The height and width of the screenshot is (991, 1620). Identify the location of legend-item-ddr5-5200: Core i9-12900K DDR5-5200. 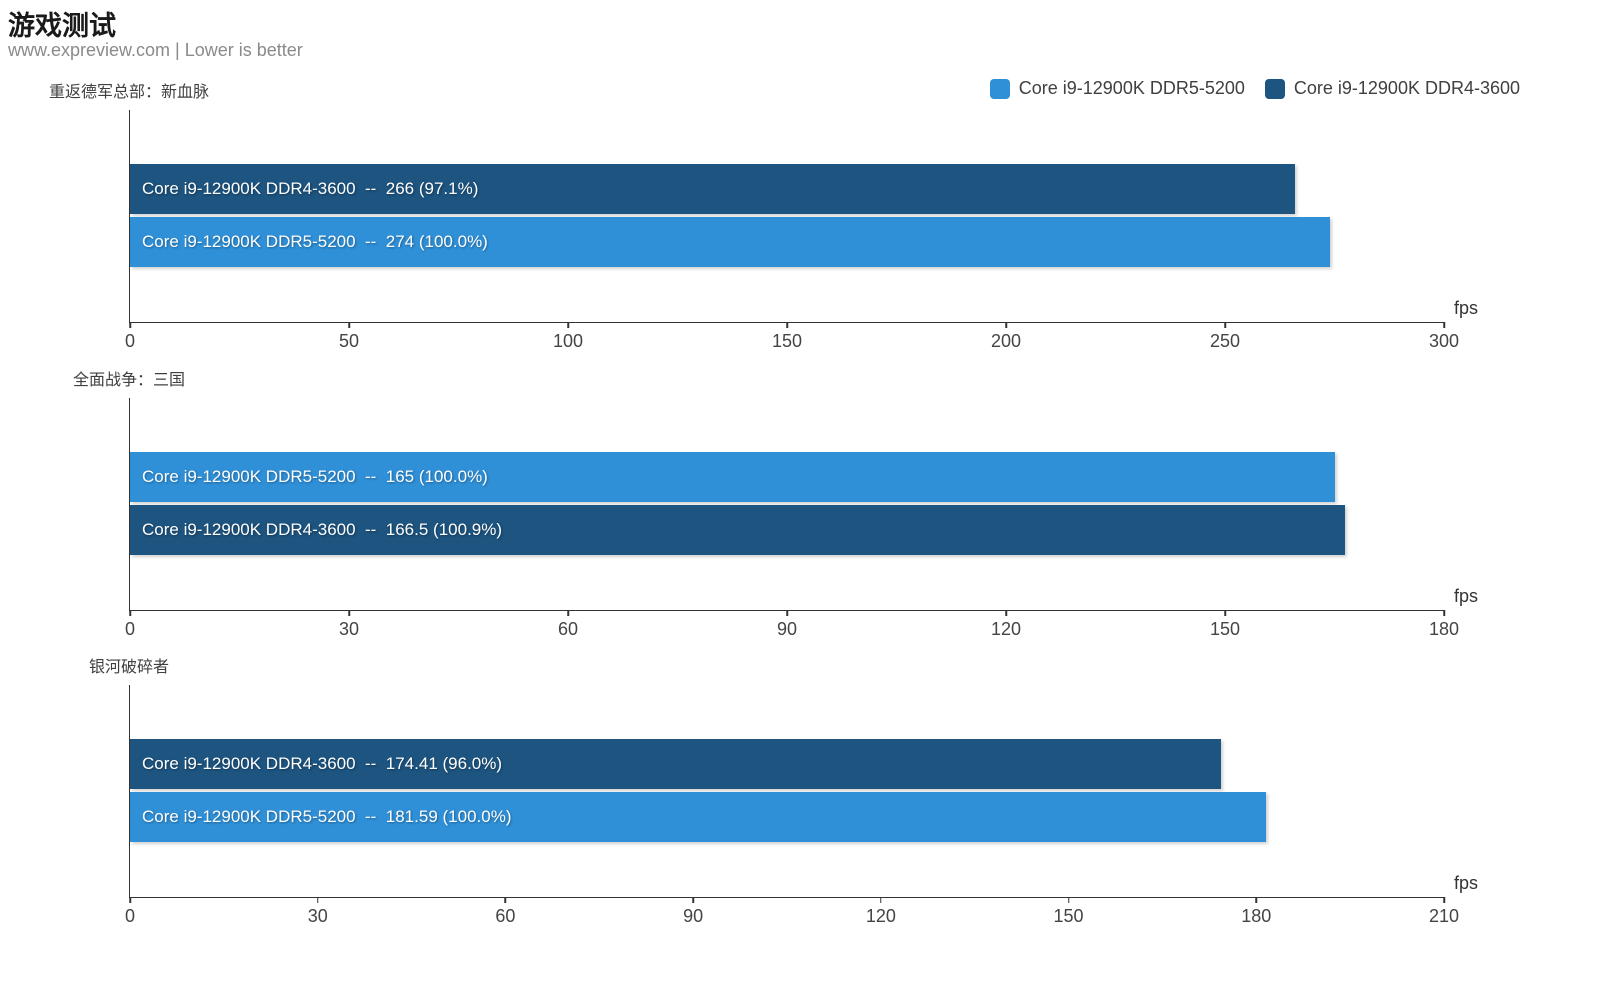
(1117, 88).